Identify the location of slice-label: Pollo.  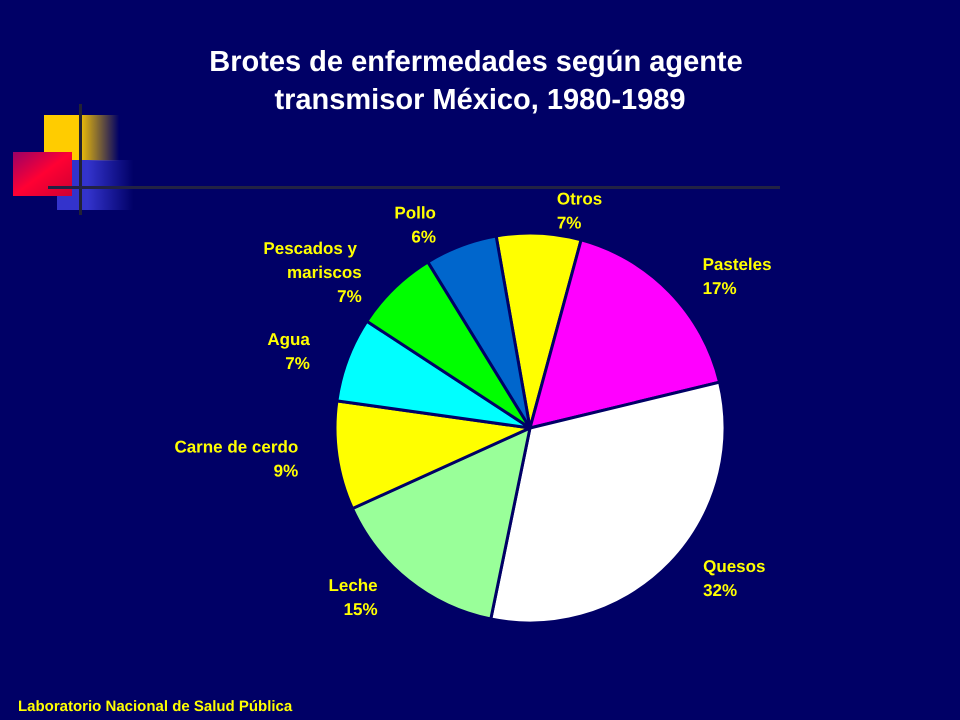
(415, 213).